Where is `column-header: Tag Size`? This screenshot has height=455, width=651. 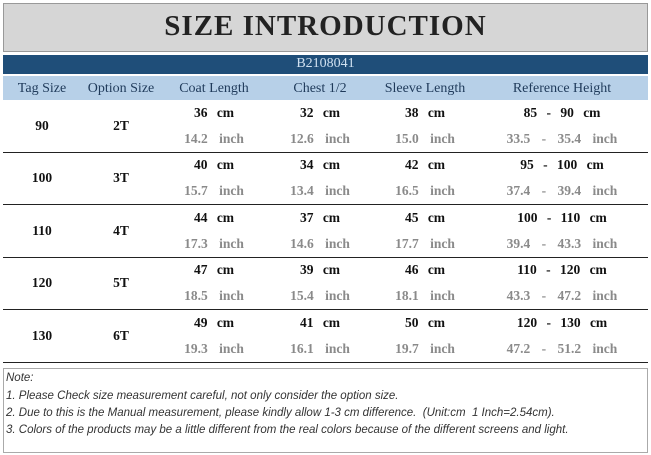 column-header: Tag Size is located at coordinates (42, 88).